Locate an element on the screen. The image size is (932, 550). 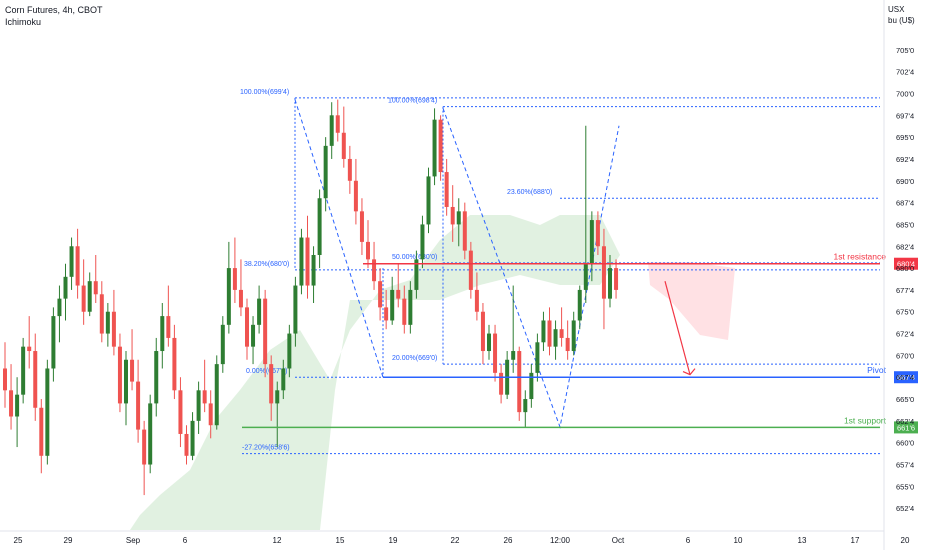
chart-title: Corn Futures, 4h, CBOT is located at coordinates (54, 10).